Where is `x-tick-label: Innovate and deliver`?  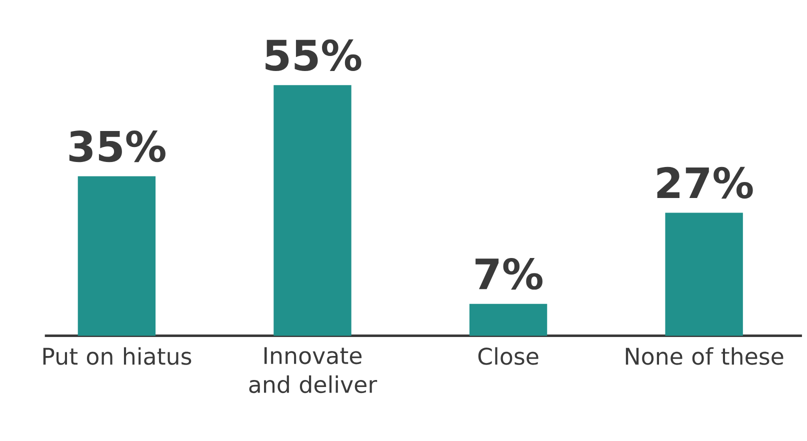
x-tick-label: Innovate and deliver is located at coordinates (313, 370).